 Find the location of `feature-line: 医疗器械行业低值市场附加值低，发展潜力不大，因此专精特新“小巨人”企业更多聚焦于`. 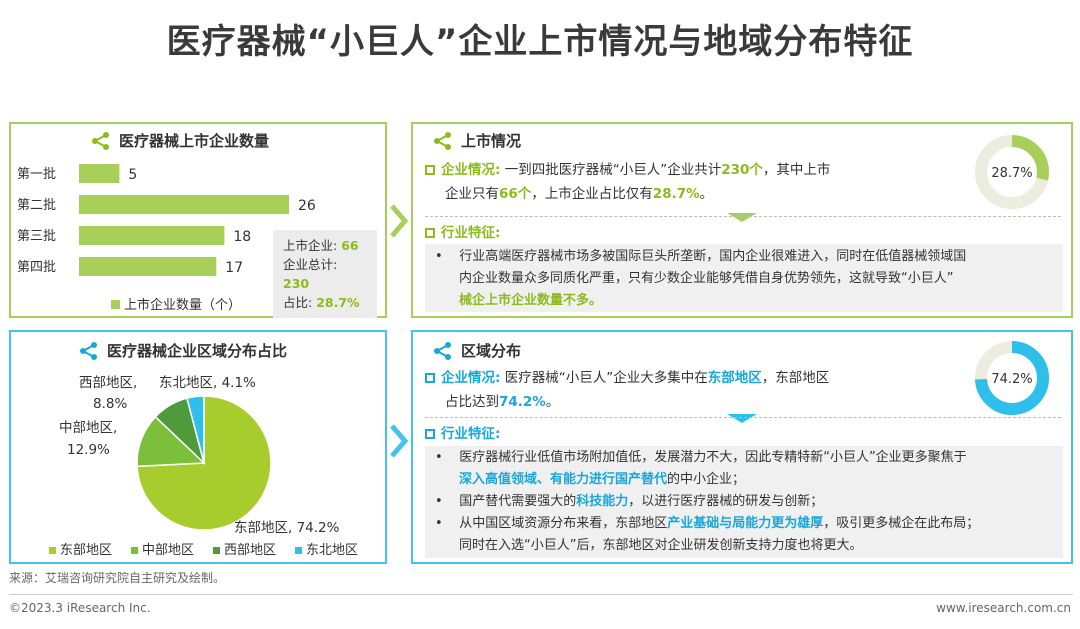

feature-line: 医疗器械行业低值市场附加值低，发展潜力不大，因此专精特新“小巨人”企业更多聚焦于 is located at coordinates (713, 457).